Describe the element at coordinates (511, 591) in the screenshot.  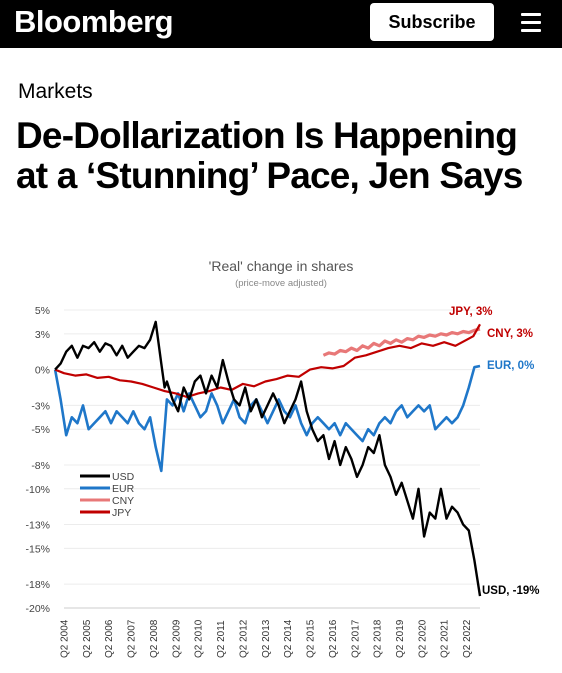
I see `end-label-usd: USD, -19%` at that location.